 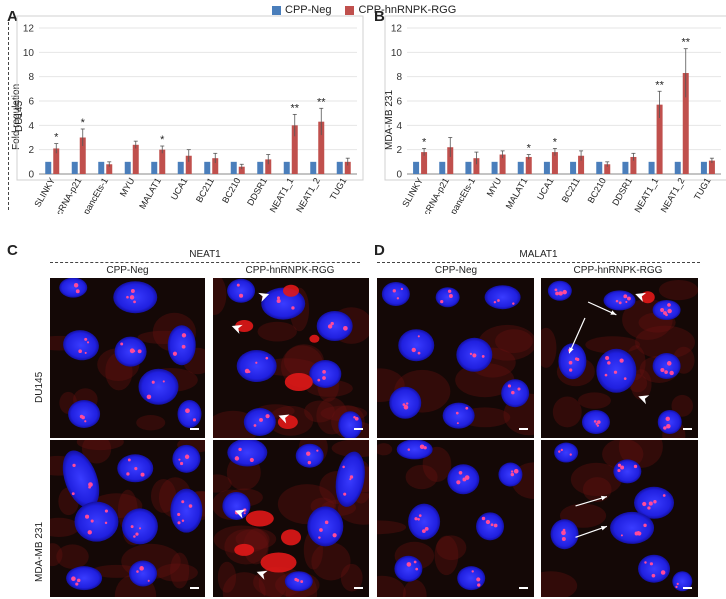 I want to click on micrograph-neat1-neg-mdamb231, so click(x=127, y=518).